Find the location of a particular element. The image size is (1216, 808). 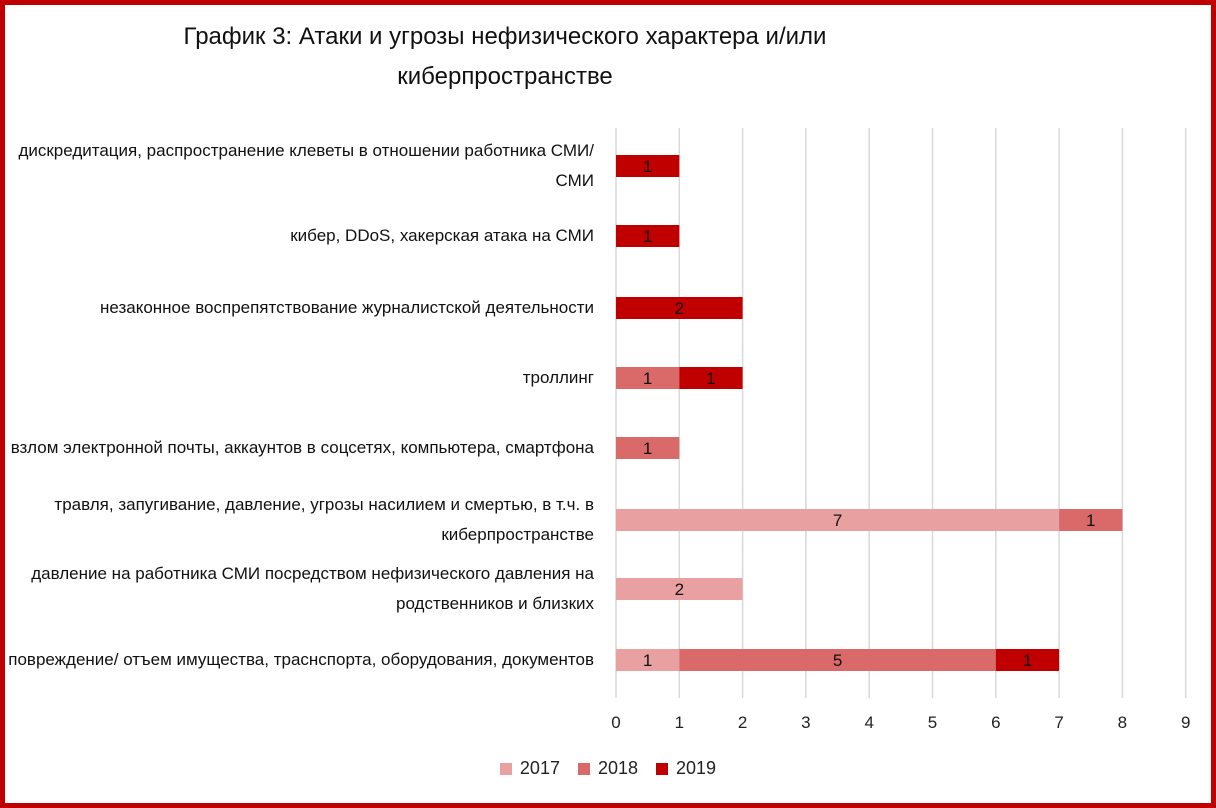

x-tick-label: 6 is located at coordinates (995, 722).